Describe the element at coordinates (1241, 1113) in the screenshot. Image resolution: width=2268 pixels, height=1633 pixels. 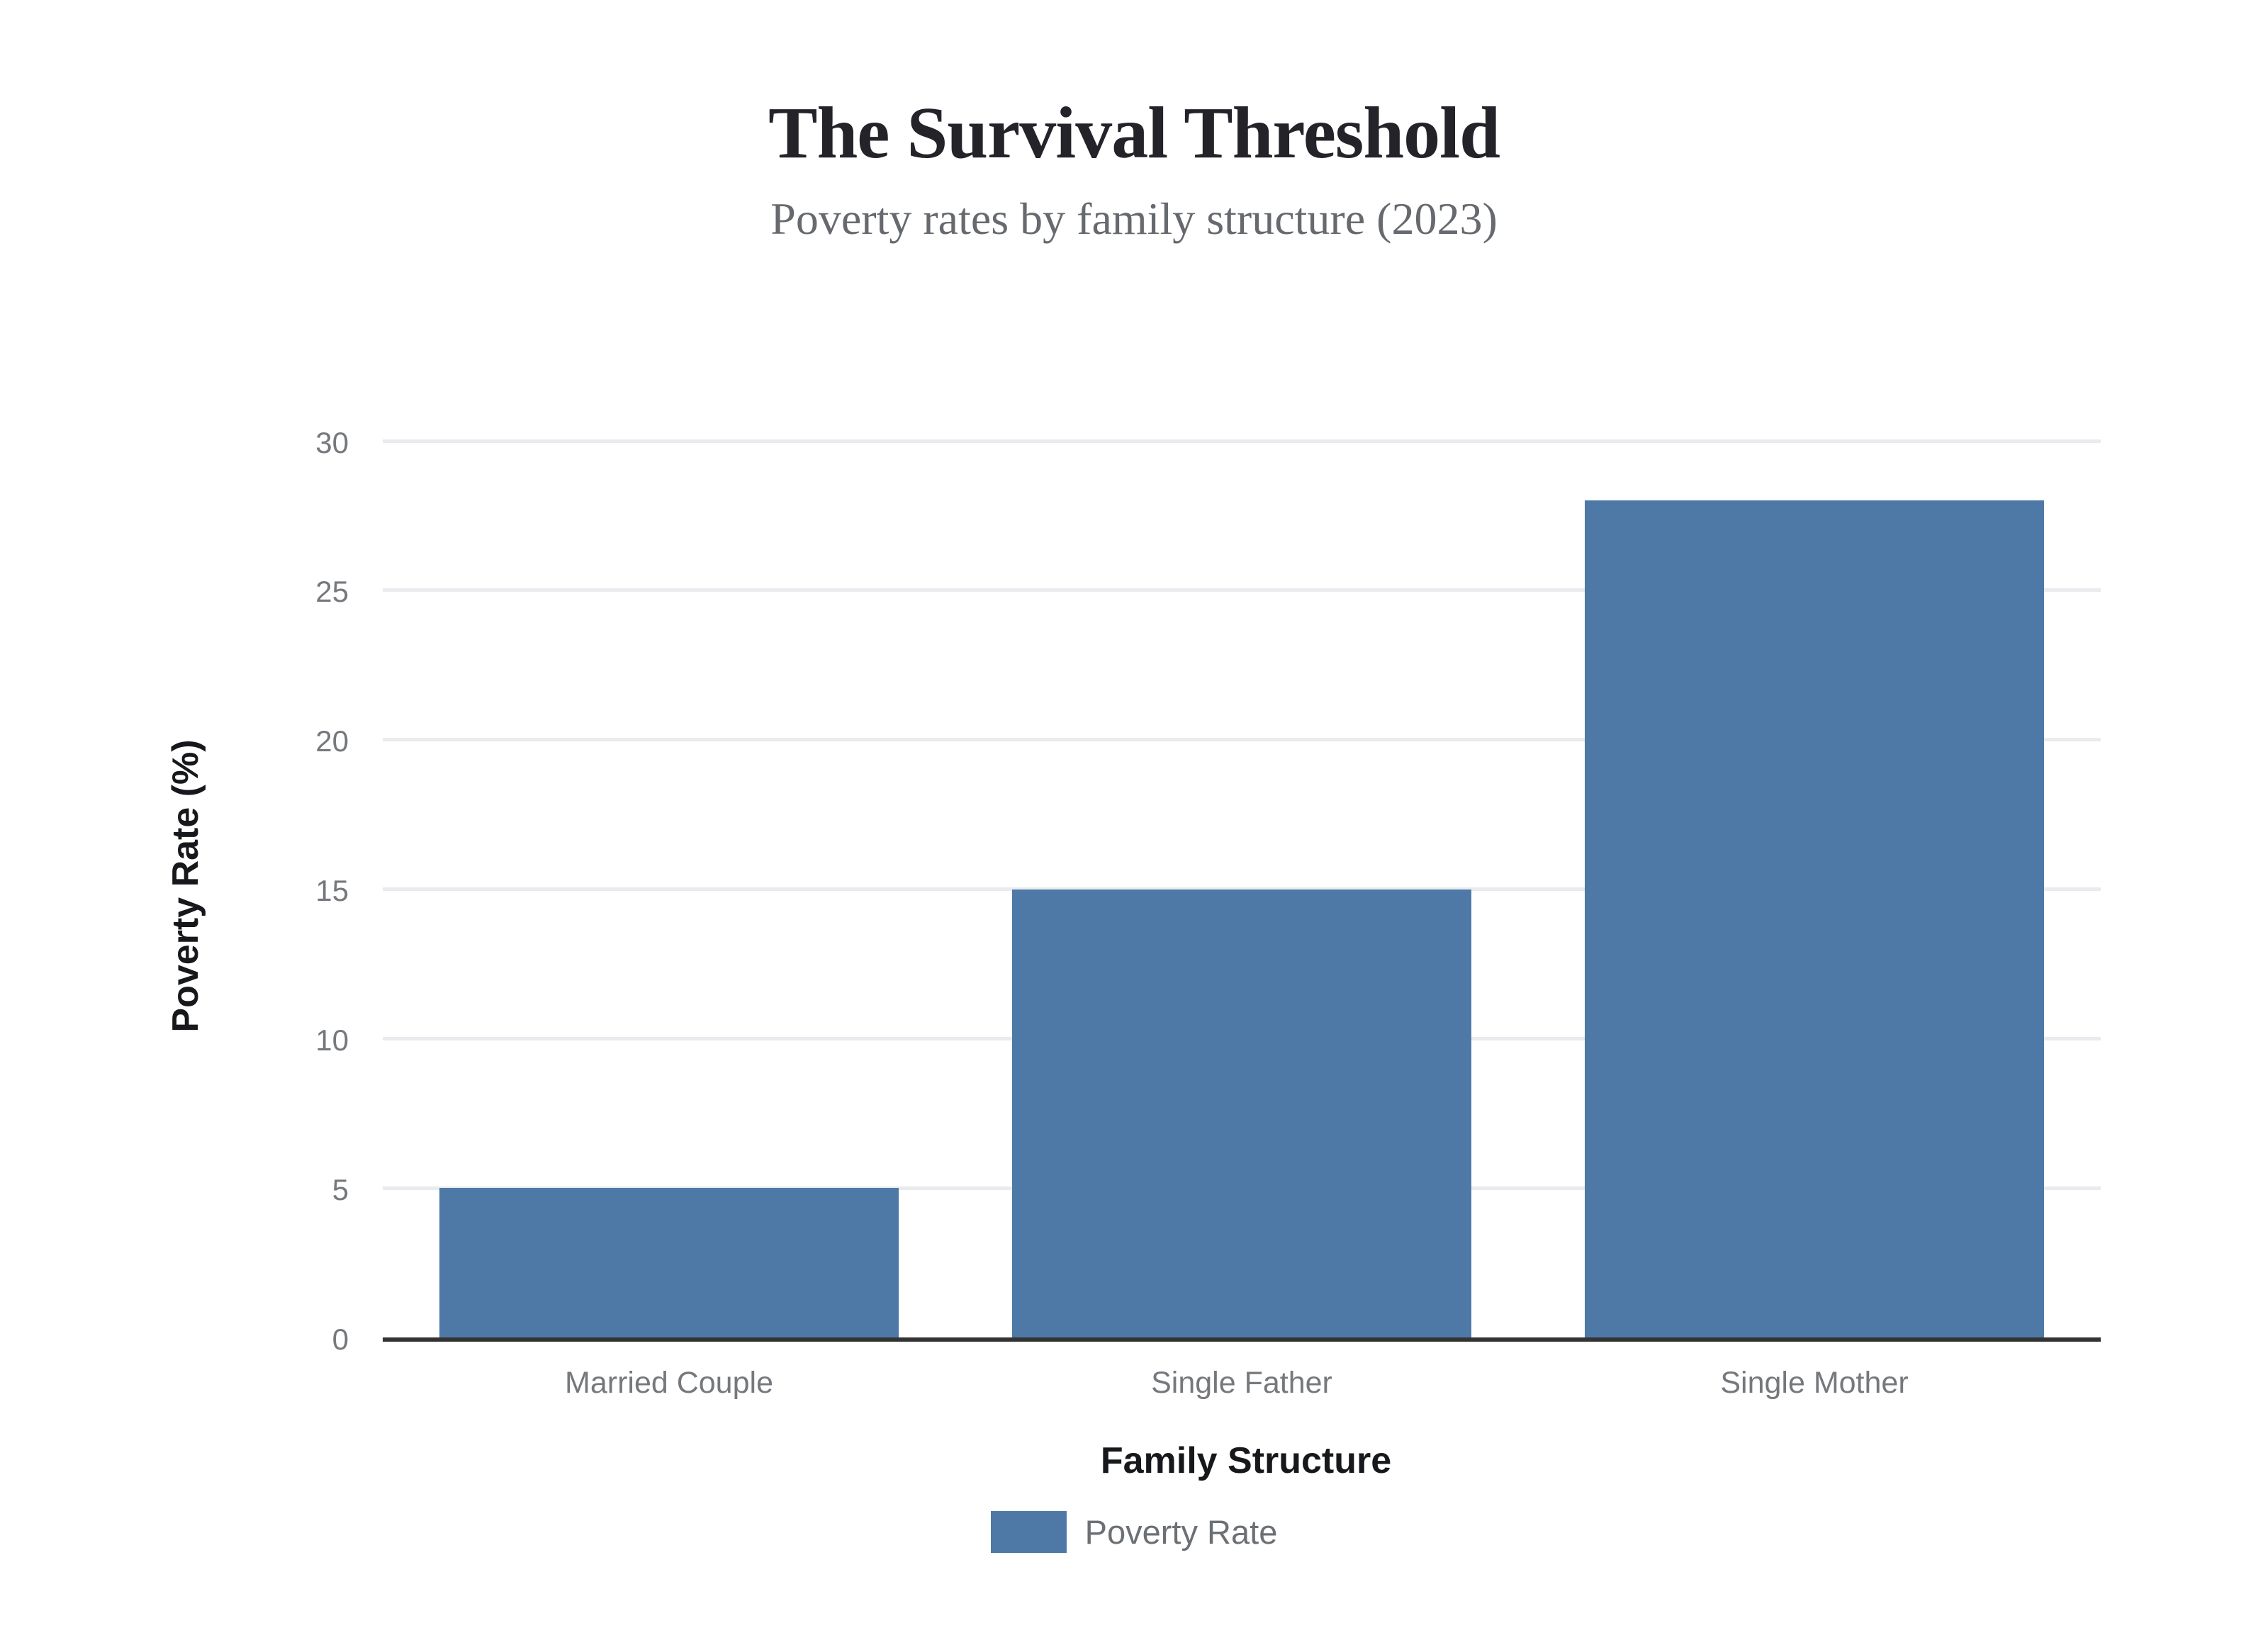
I see `bar-single-father` at that location.